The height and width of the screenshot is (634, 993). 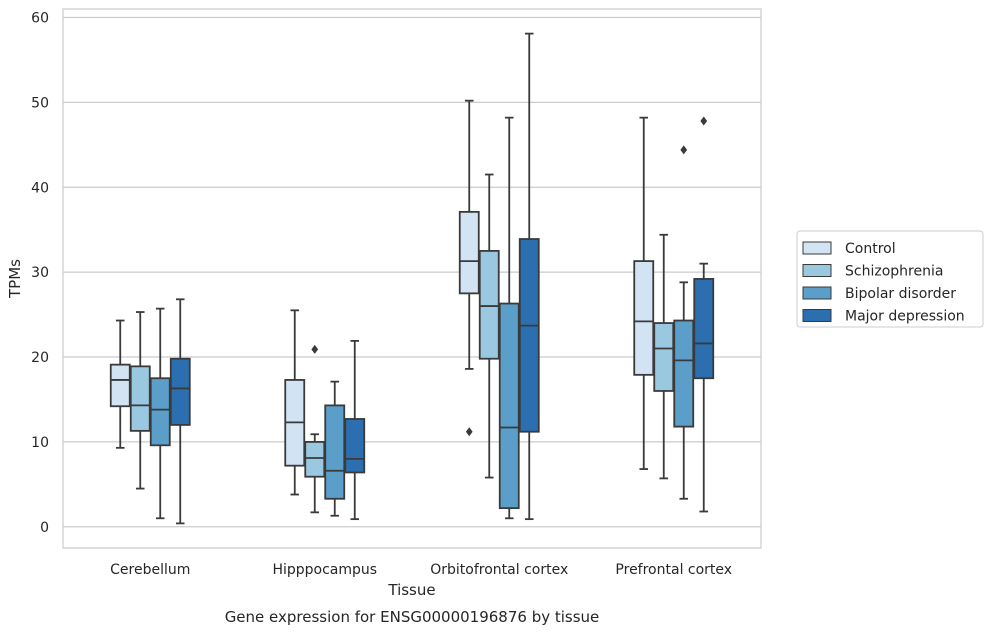 I want to click on y-tick-label: 30, so click(x=40, y=273).